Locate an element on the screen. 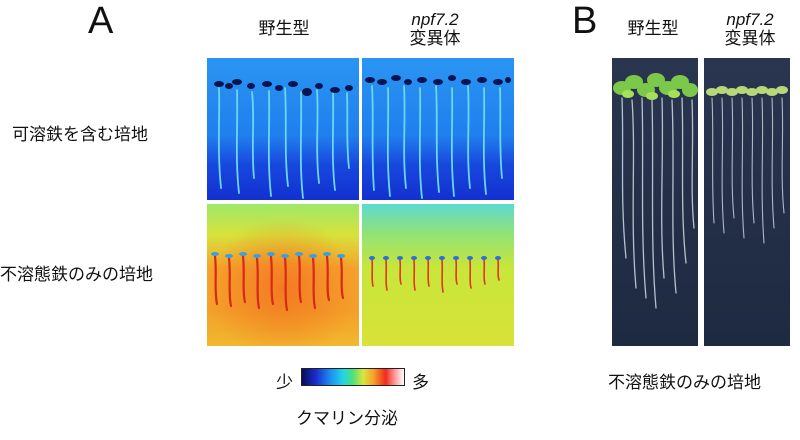 This screenshot has height=440, width=800. image-wild-type-insoluble is located at coordinates (283, 275).